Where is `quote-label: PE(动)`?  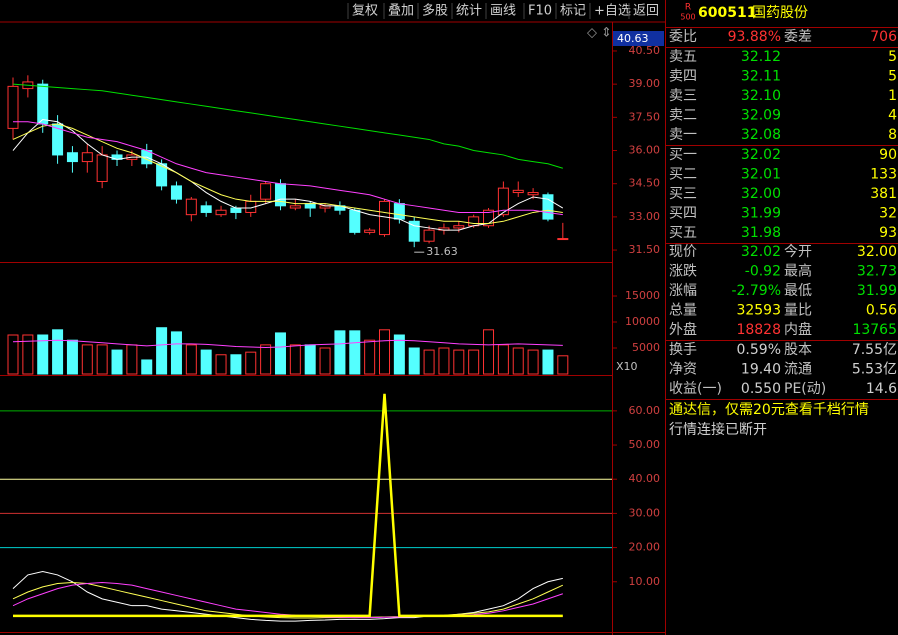 quote-label: PE(动) is located at coordinates (805, 389).